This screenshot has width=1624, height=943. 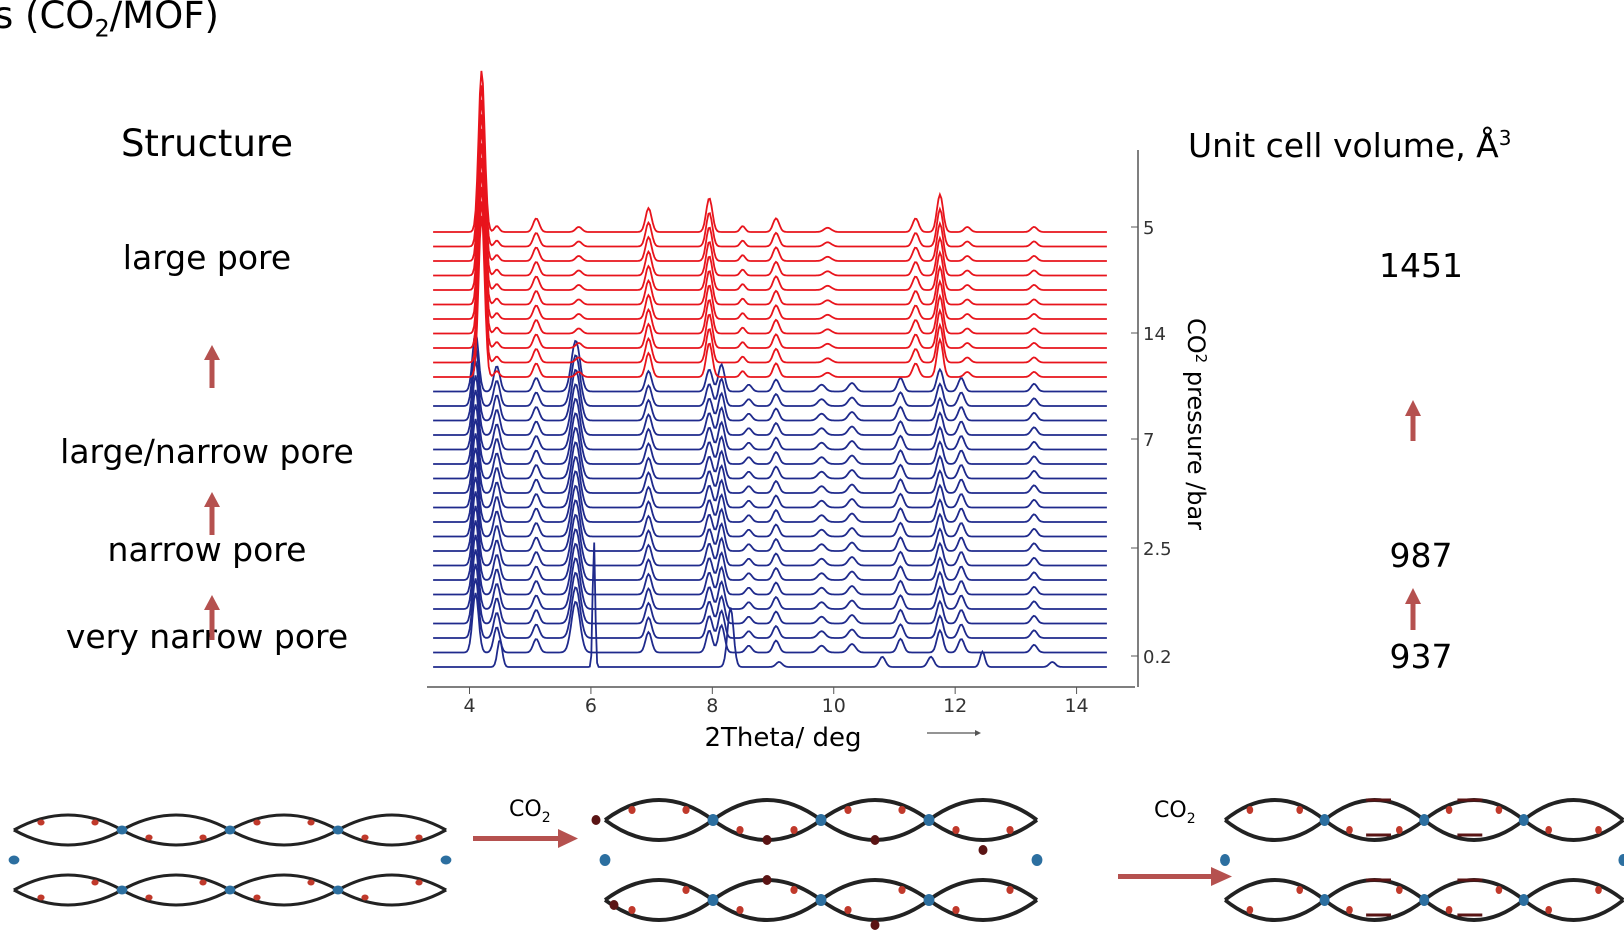 I want to click on pressure-tick-label: 7, so click(x=1148, y=440).